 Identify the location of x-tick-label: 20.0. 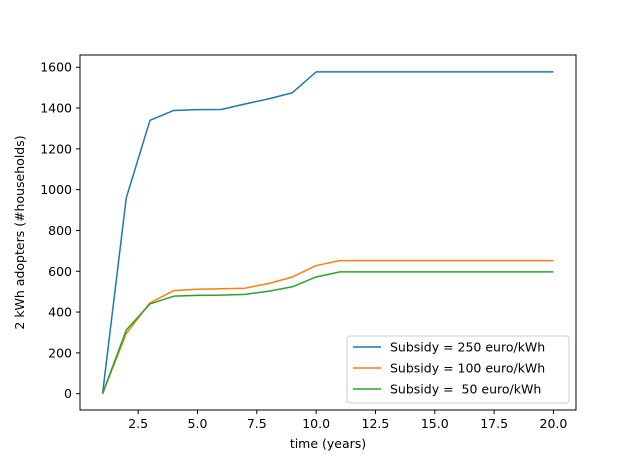
(554, 423).